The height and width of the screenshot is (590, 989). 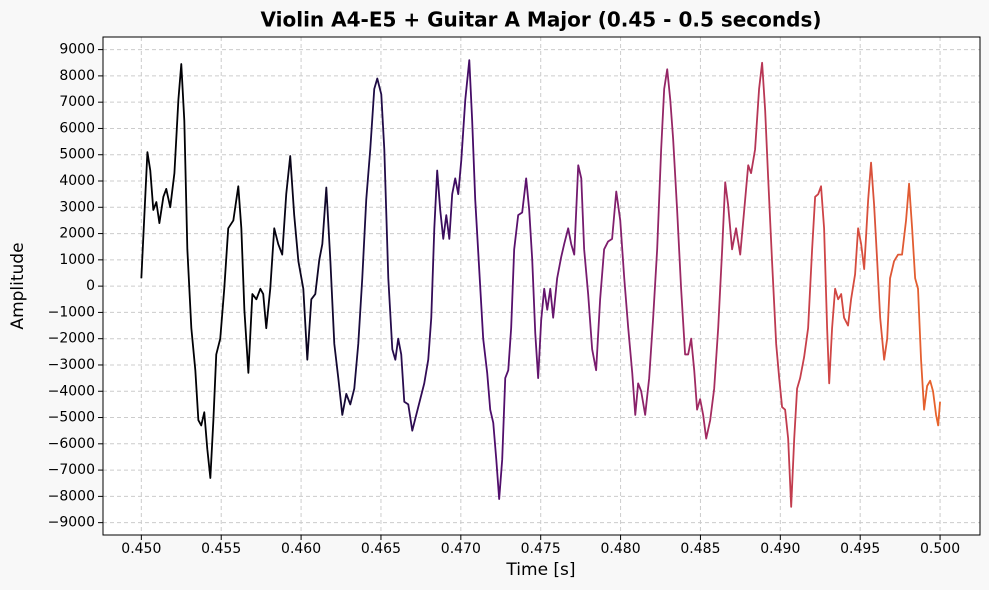 What do you see at coordinates (540, 570) in the screenshot?
I see `x-axis-label: Time [s]` at bounding box center [540, 570].